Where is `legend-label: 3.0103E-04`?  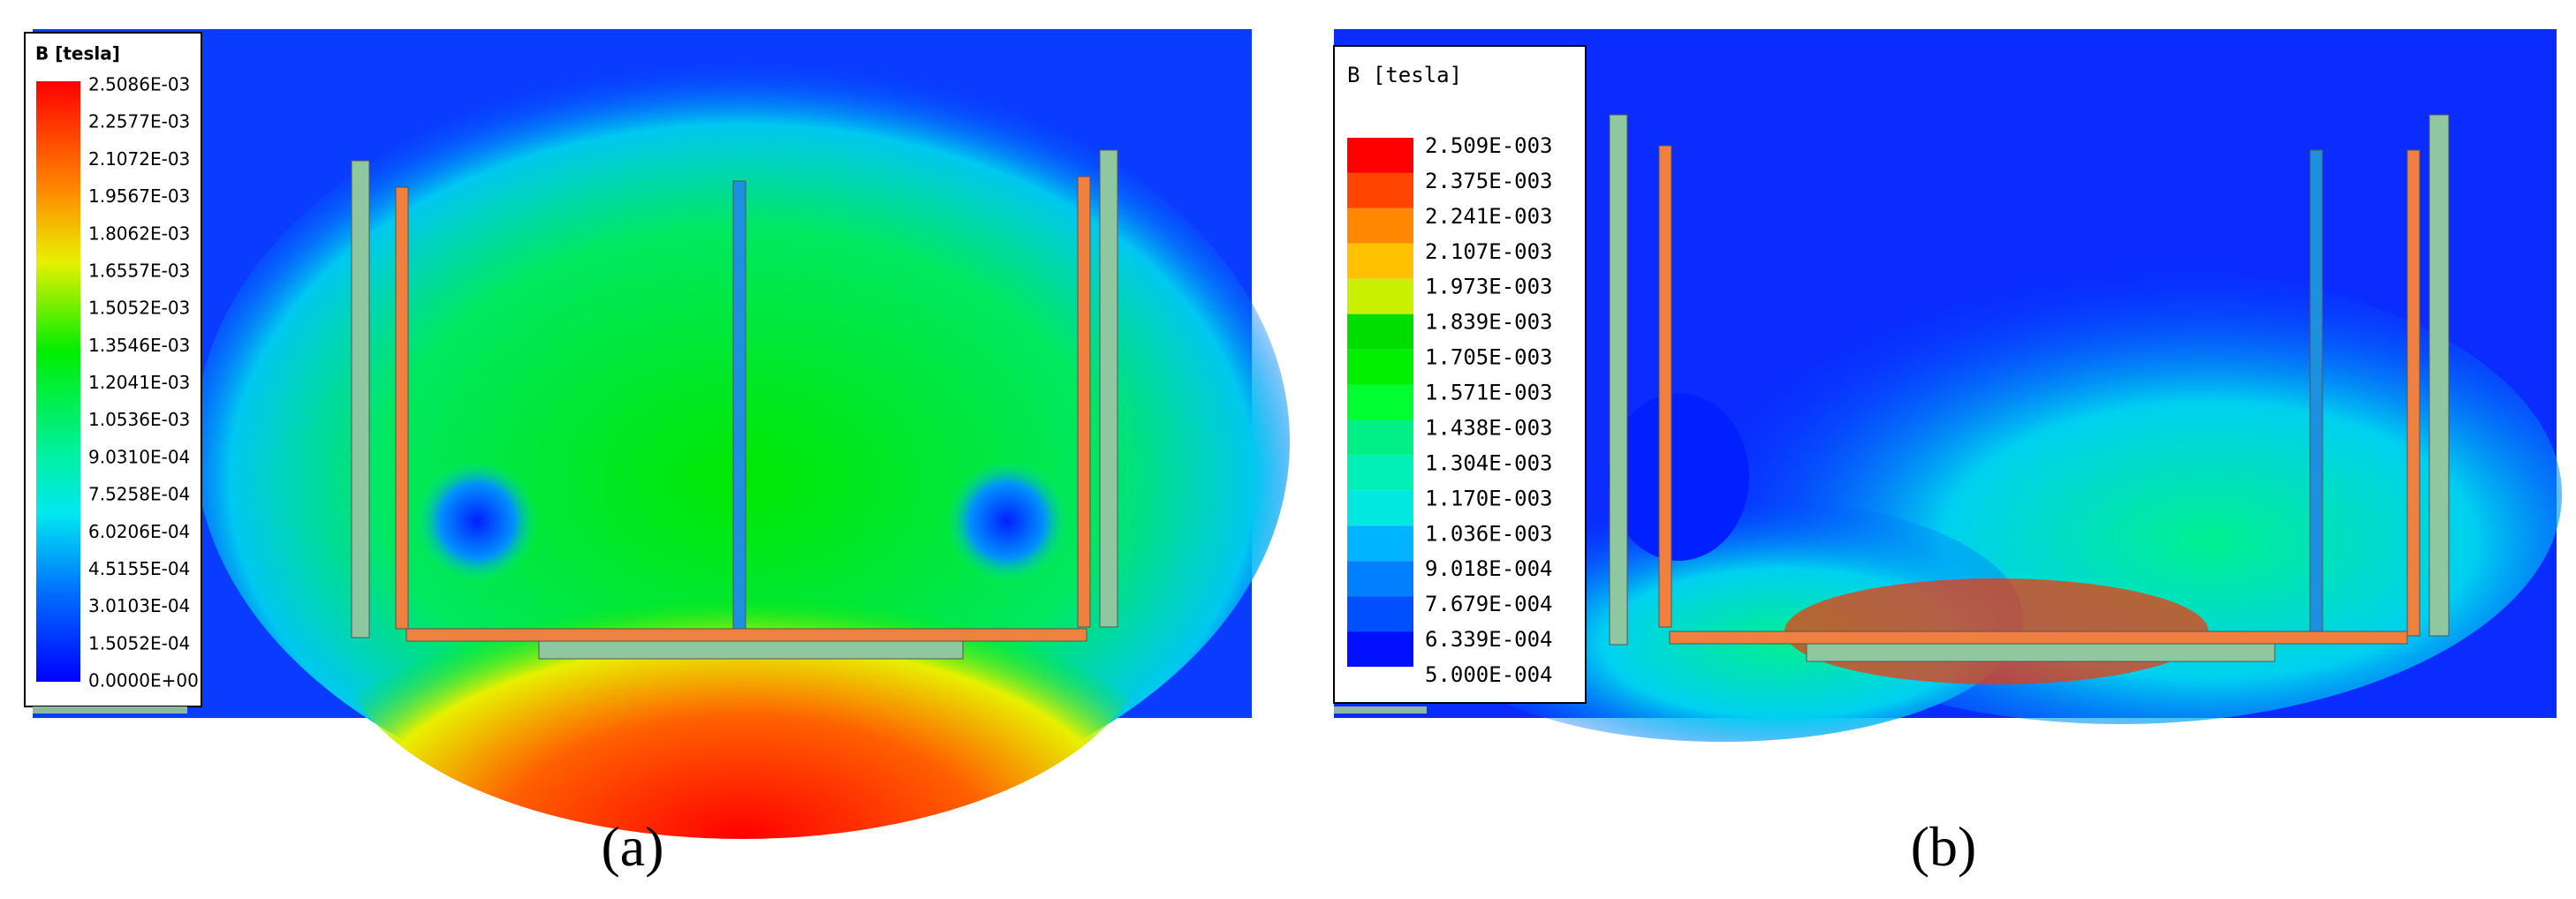 legend-label: 3.0103E-04 is located at coordinates (139, 605).